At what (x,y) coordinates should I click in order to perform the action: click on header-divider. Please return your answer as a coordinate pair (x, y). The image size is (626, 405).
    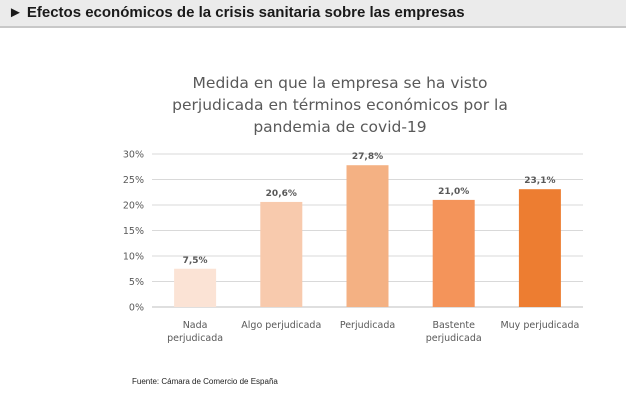
    Looking at the image, I should click on (313, 27).